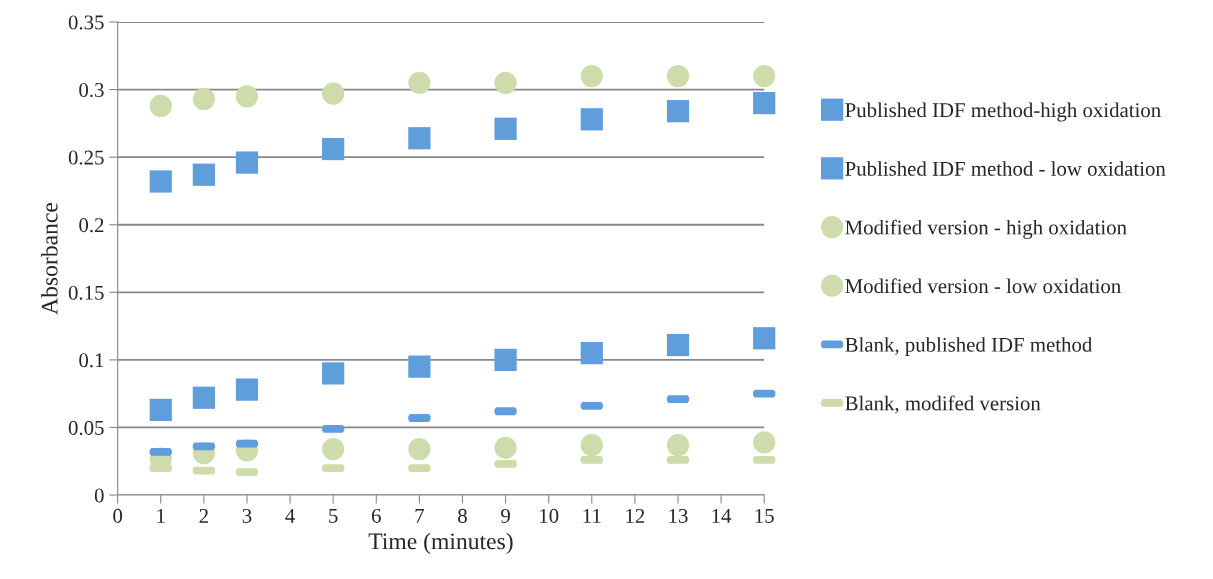 This screenshot has height=579, width=1213. What do you see at coordinates (247, 515) in the screenshot?
I see `x-tick-label: 3` at bounding box center [247, 515].